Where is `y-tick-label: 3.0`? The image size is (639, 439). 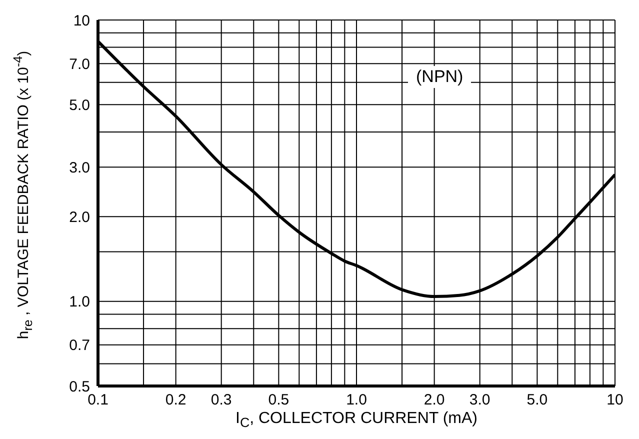 y-tick-label: 3.0 is located at coordinates (79, 167).